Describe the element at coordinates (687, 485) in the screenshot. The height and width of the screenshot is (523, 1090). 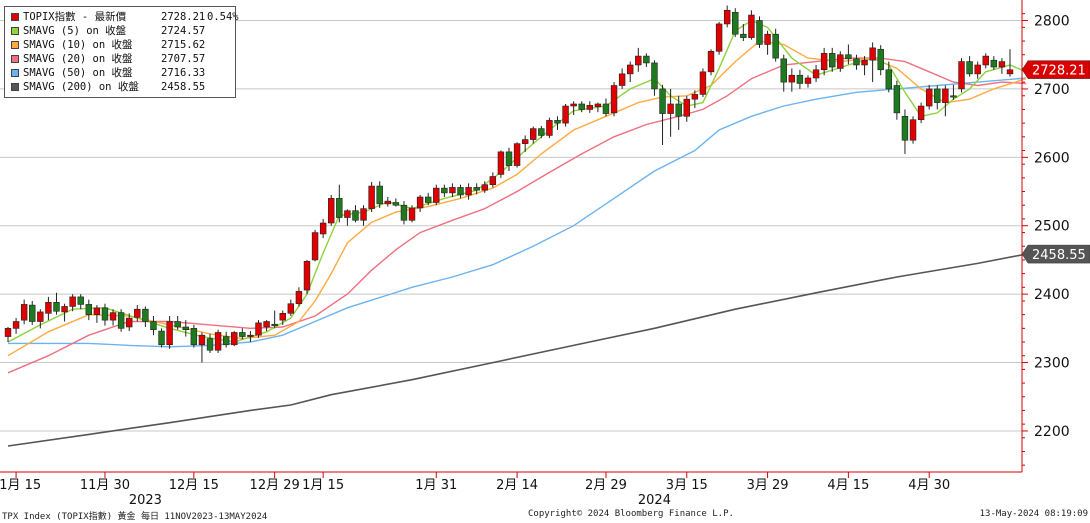
I see `x-tick-label: 3月 15` at that location.